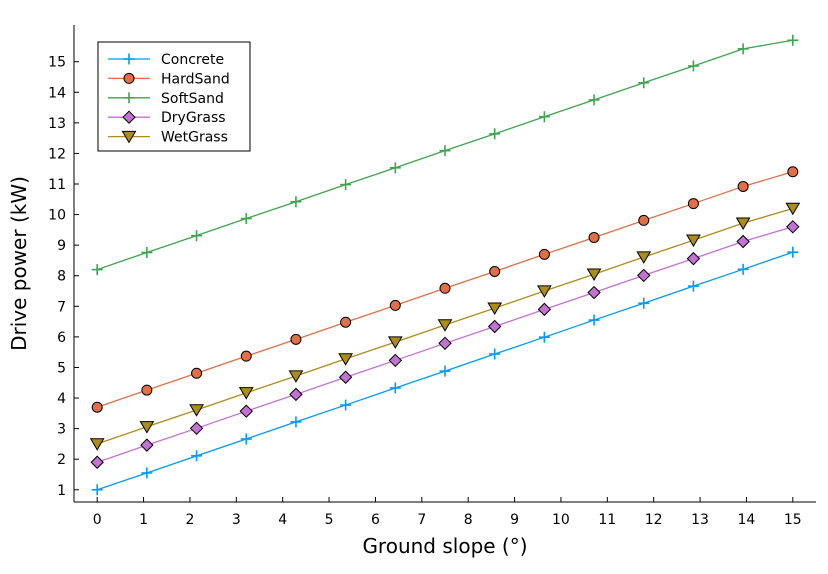  I want to click on x-tick-label: 13, so click(700, 520).